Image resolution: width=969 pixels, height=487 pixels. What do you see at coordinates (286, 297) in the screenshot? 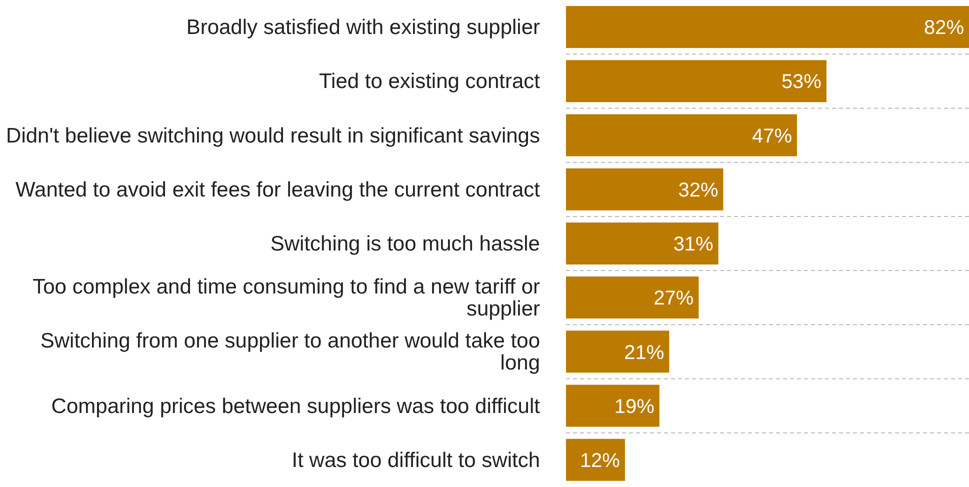
I see `y-tick-label: Too complex and time consuming to find a new tariff or supplier` at bounding box center [286, 297].